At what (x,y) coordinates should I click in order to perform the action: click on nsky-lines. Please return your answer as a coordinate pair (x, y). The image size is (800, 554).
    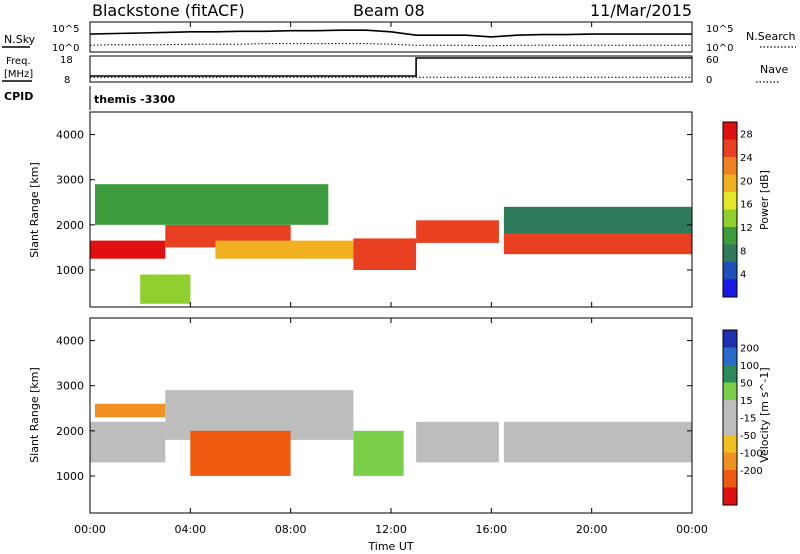
    Looking at the image, I should click on (390, 38).